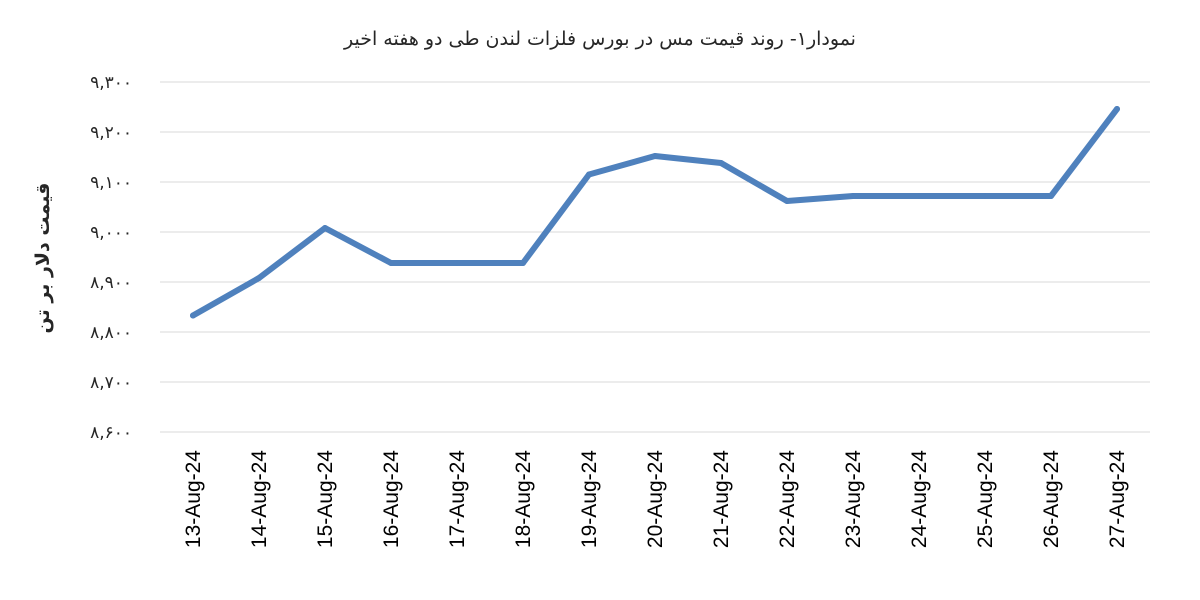 The height and width of the screenshot is (600, 1200). What do you see at coordinates (111, 333) in the screenshot?
I see `y-tick-label: ۸,۸۰۰` at bounding box center [111, 333].